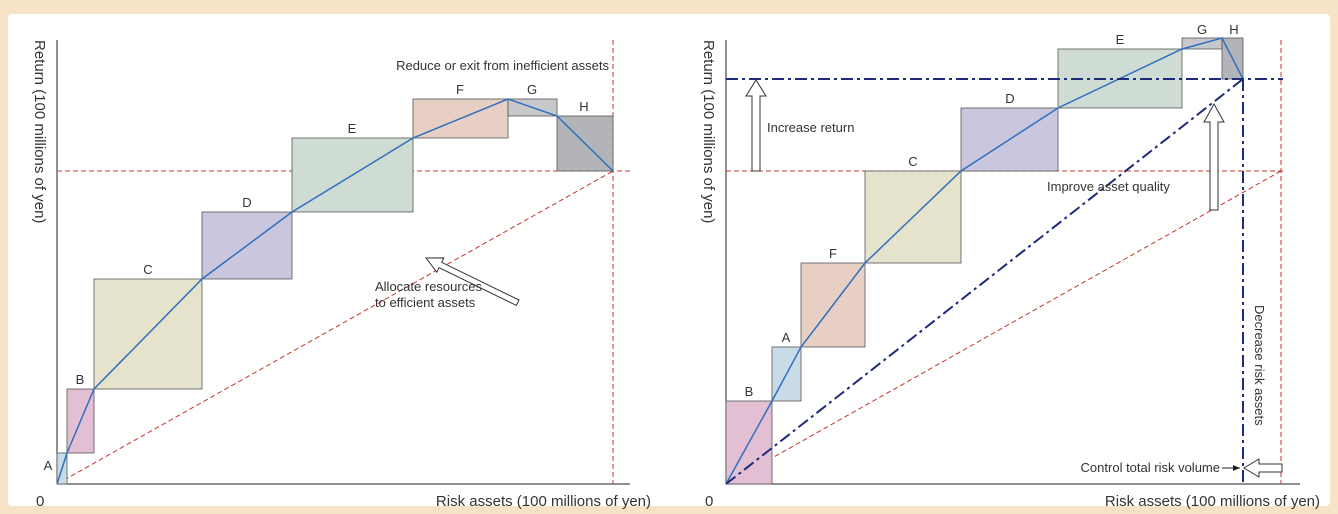  Describe the element at coordinates (246, 202) in the screenshot. I see `left-label-d: D` at that location.